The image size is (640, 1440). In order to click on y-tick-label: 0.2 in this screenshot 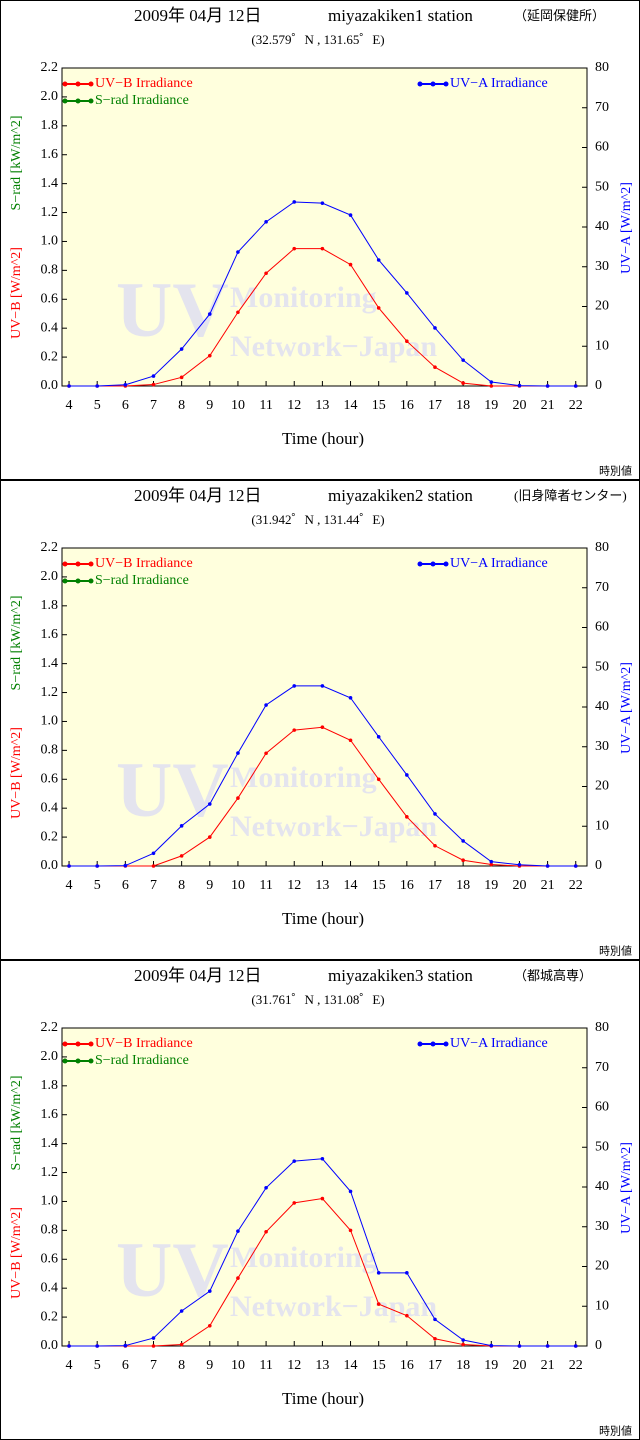, I will do `click(50, 1316)`.